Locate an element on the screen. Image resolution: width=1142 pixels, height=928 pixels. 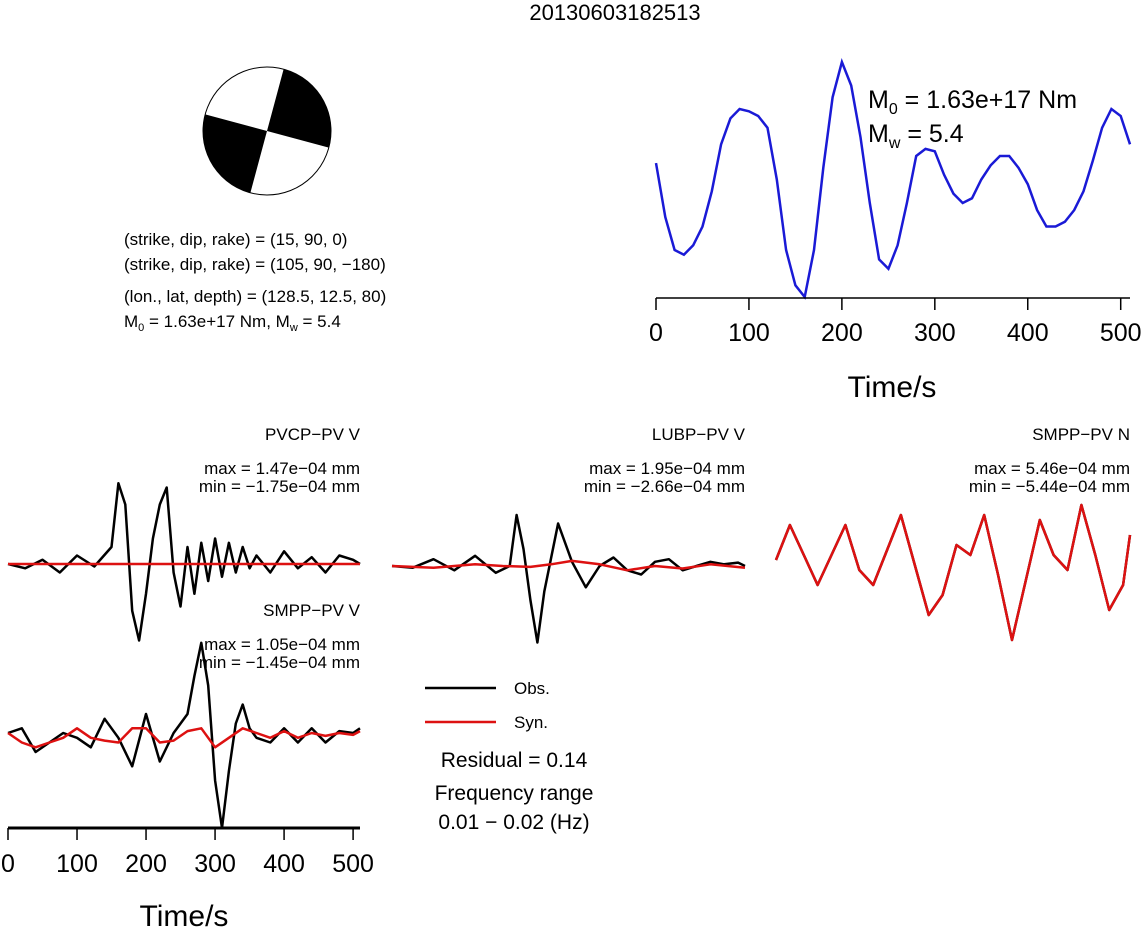
waveform-station-label: PVCP−PV V is located at coordinates (313, 434).